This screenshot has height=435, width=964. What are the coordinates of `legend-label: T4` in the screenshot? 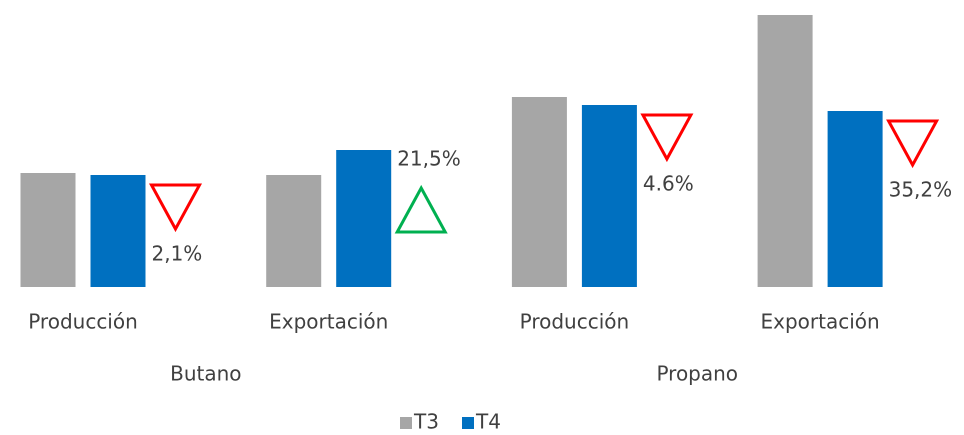 It's located at (488, 422).